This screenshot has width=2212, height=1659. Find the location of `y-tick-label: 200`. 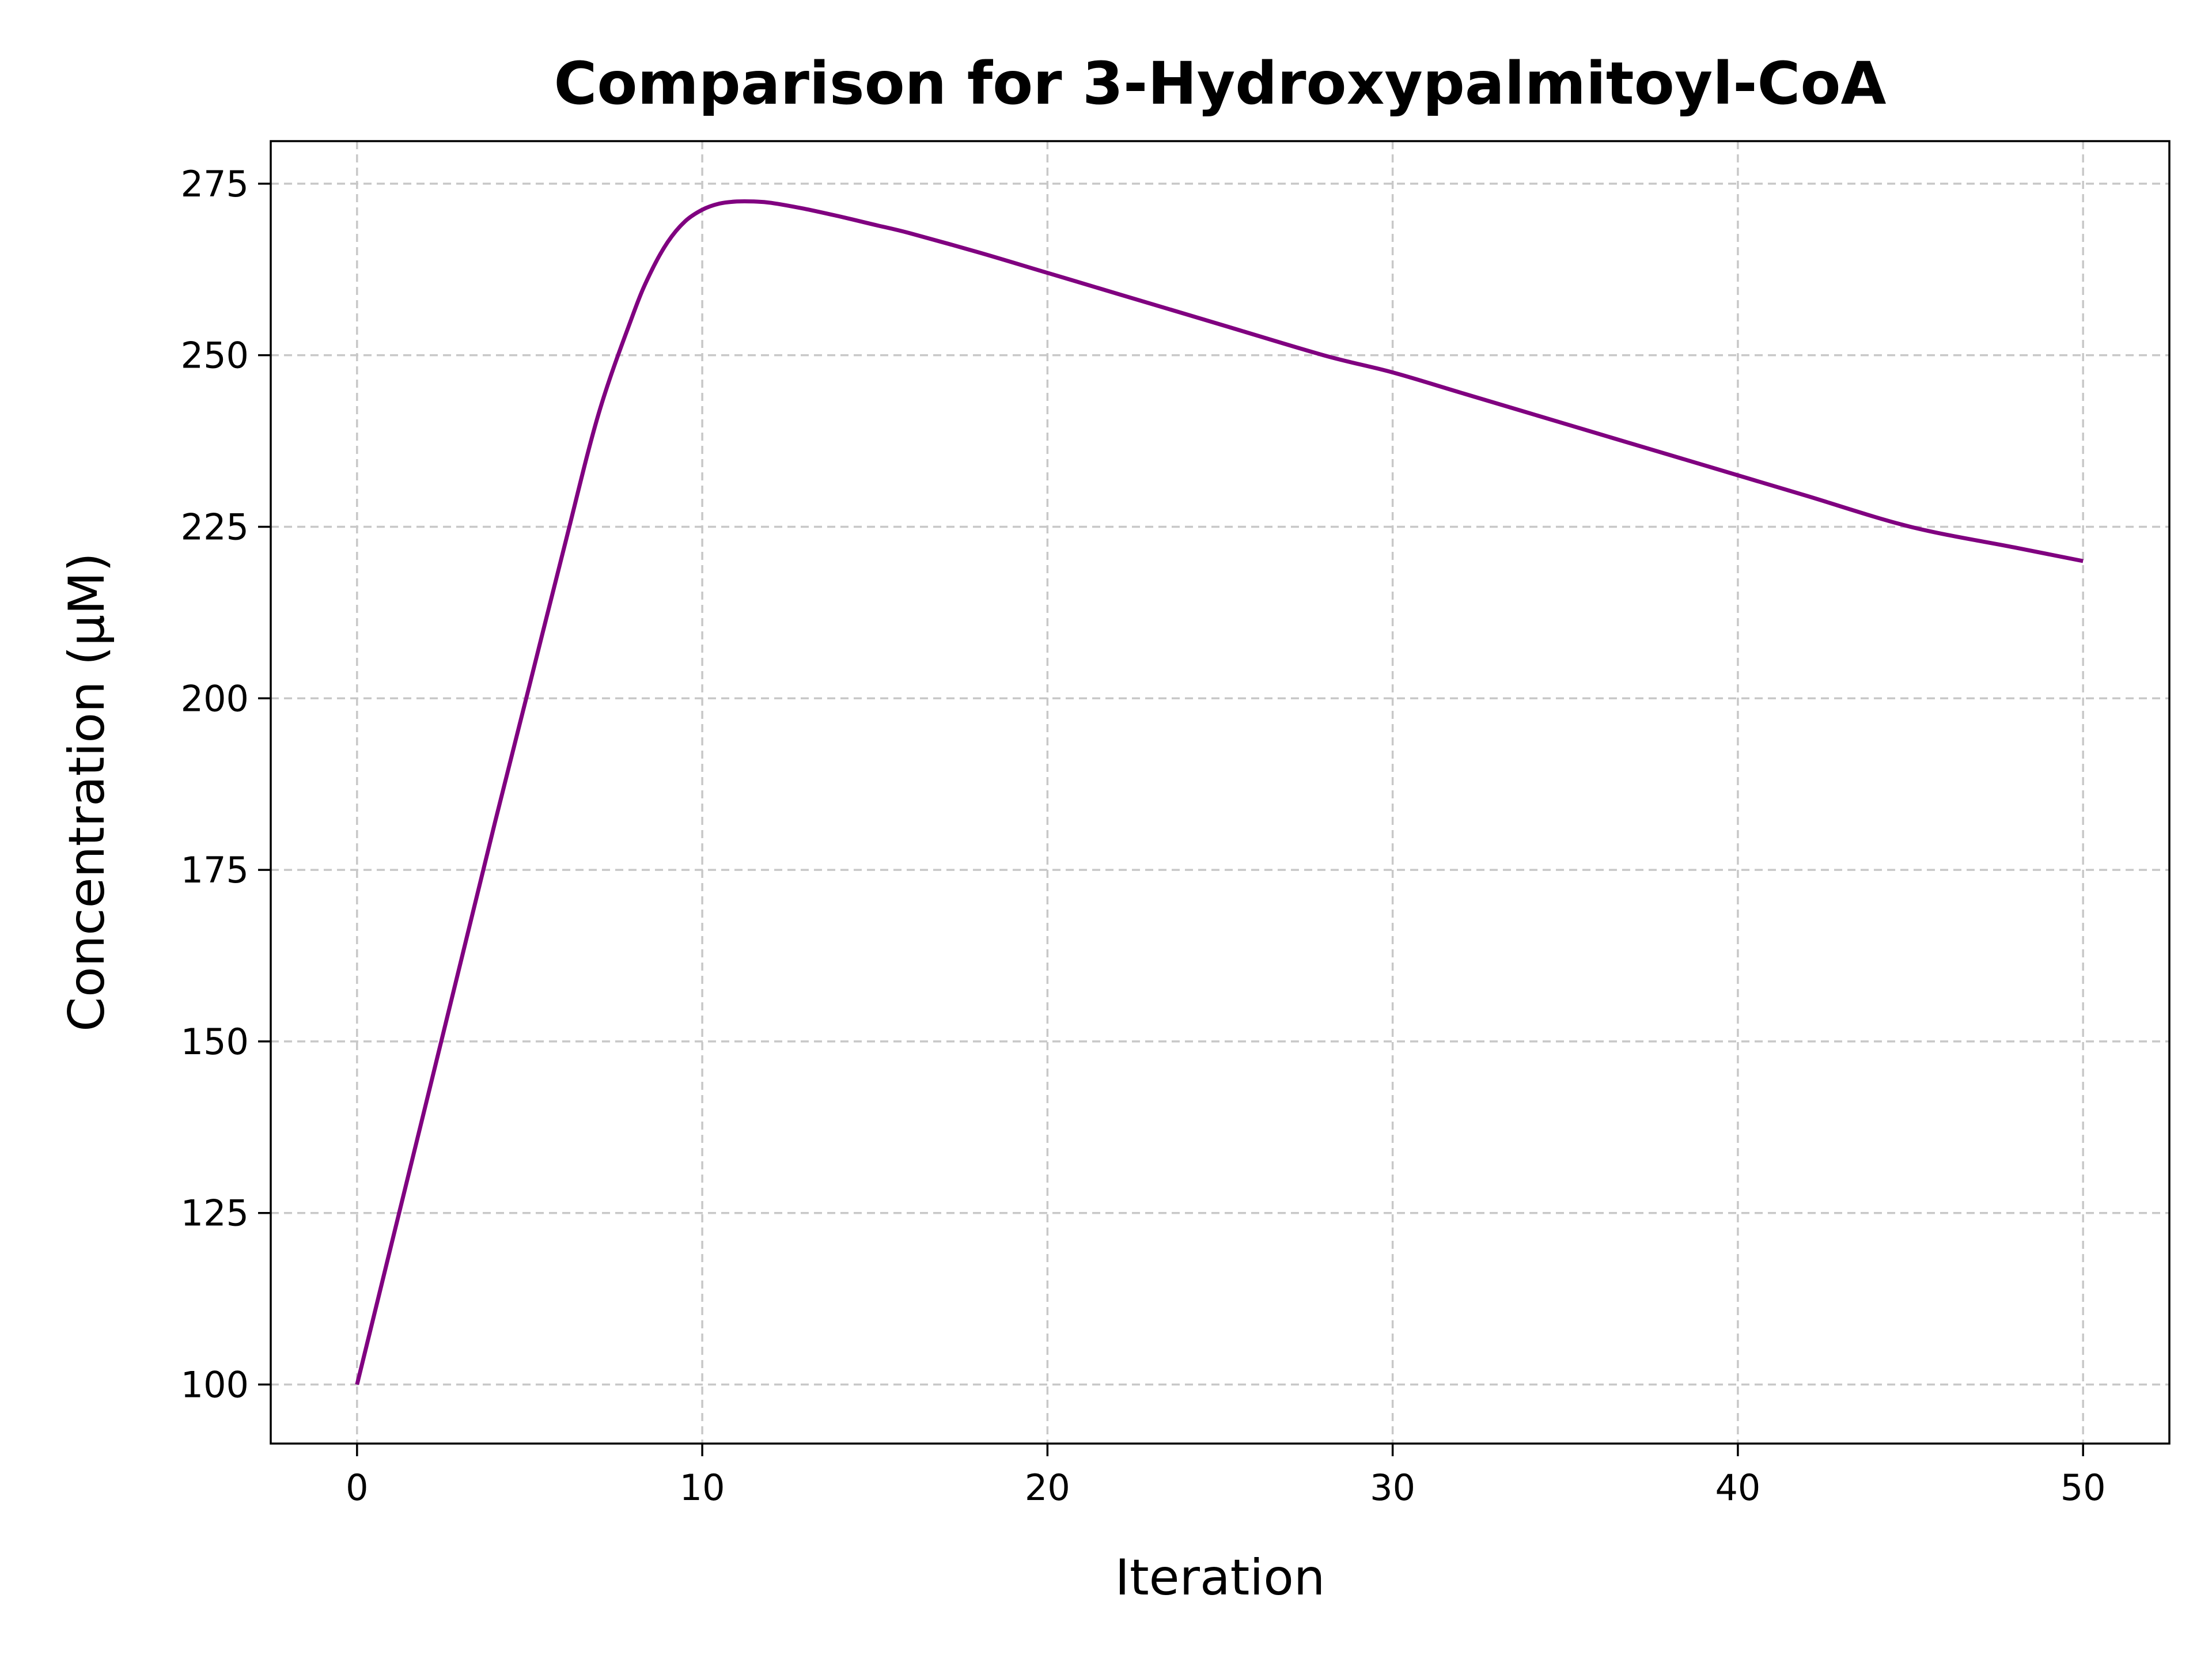

y-tick-label: 200 is located at coordinates (215, 698).